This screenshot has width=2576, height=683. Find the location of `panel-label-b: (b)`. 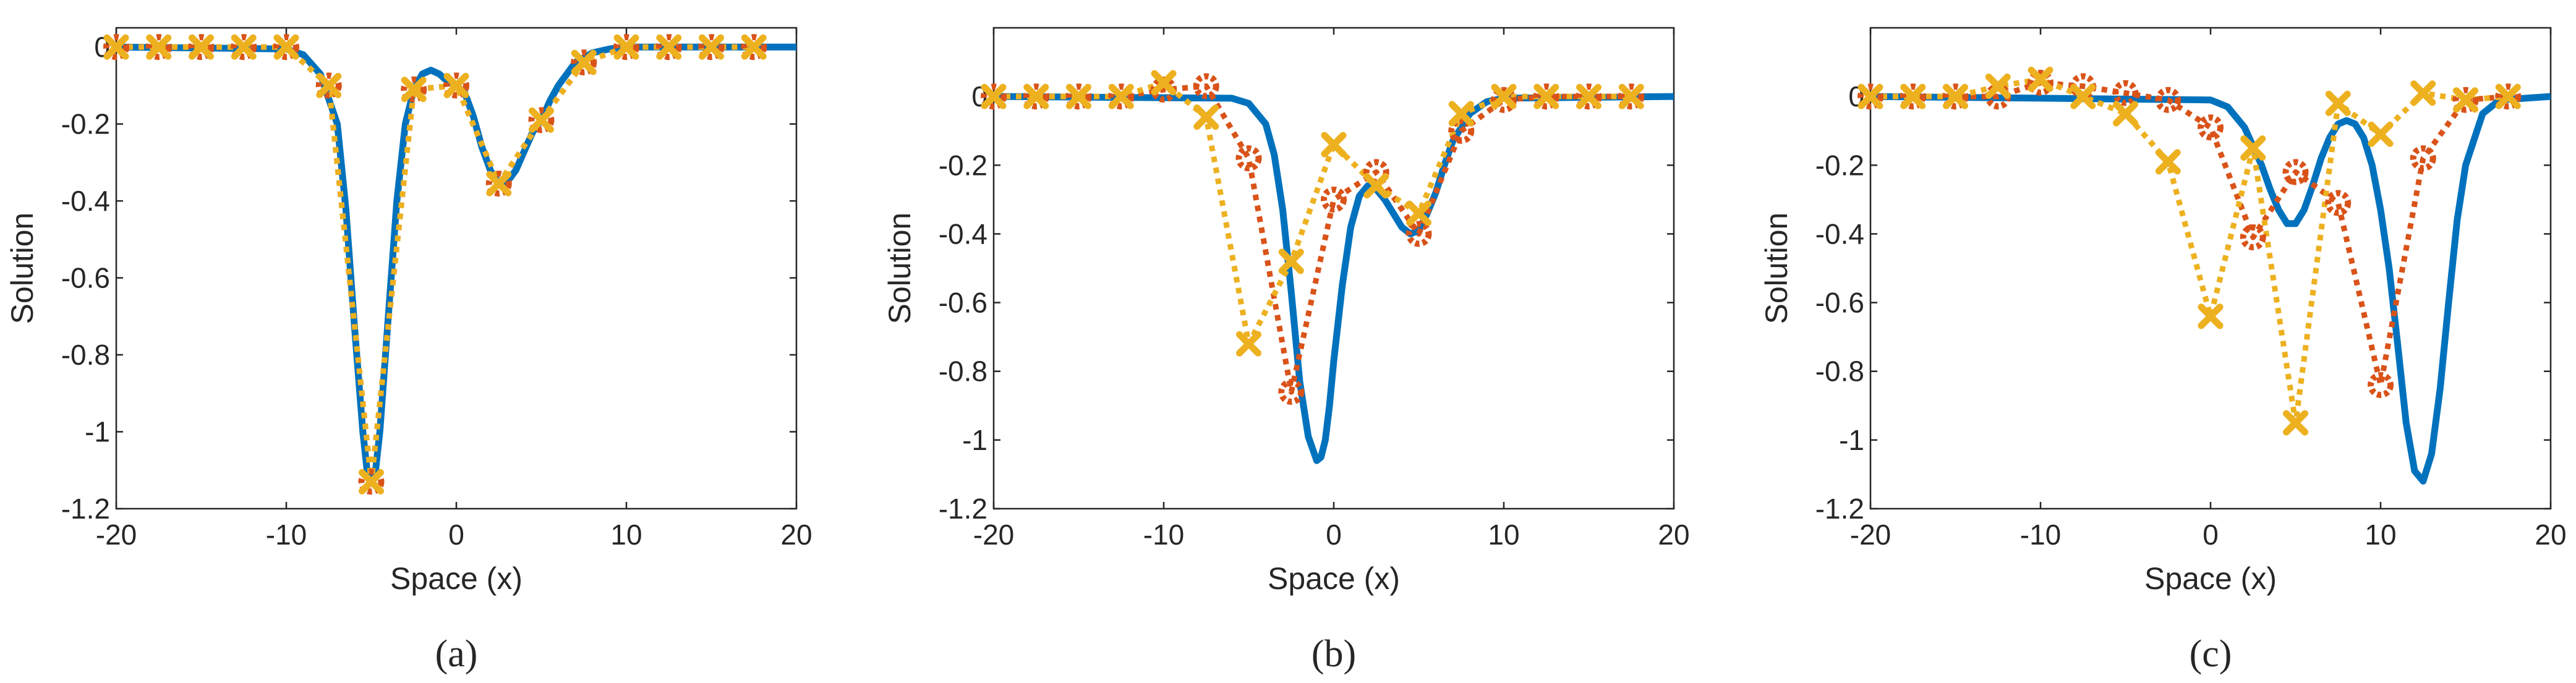

panel-label-b: (b) is located at coordinates (1333, 654).